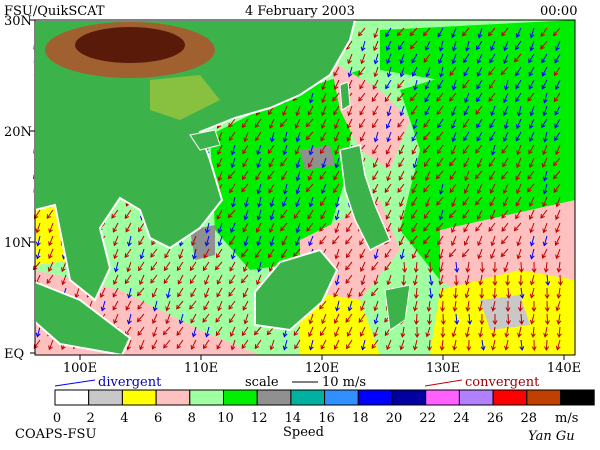  I want to click on credit-left: COAPS-FSU, so click(55, 434).